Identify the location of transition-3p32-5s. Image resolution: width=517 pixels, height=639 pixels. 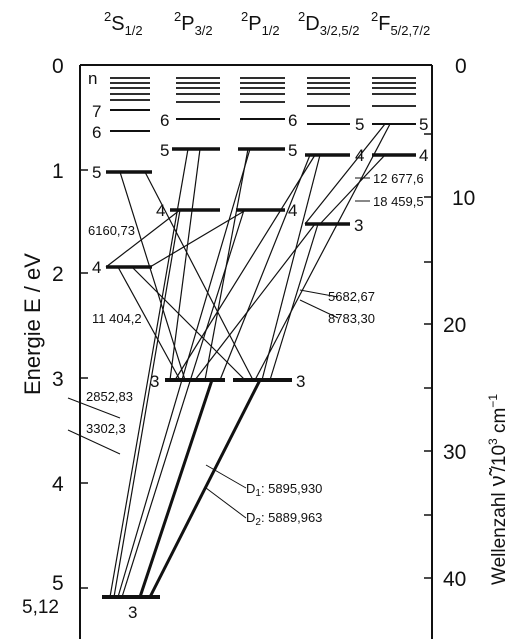
(185, 264).